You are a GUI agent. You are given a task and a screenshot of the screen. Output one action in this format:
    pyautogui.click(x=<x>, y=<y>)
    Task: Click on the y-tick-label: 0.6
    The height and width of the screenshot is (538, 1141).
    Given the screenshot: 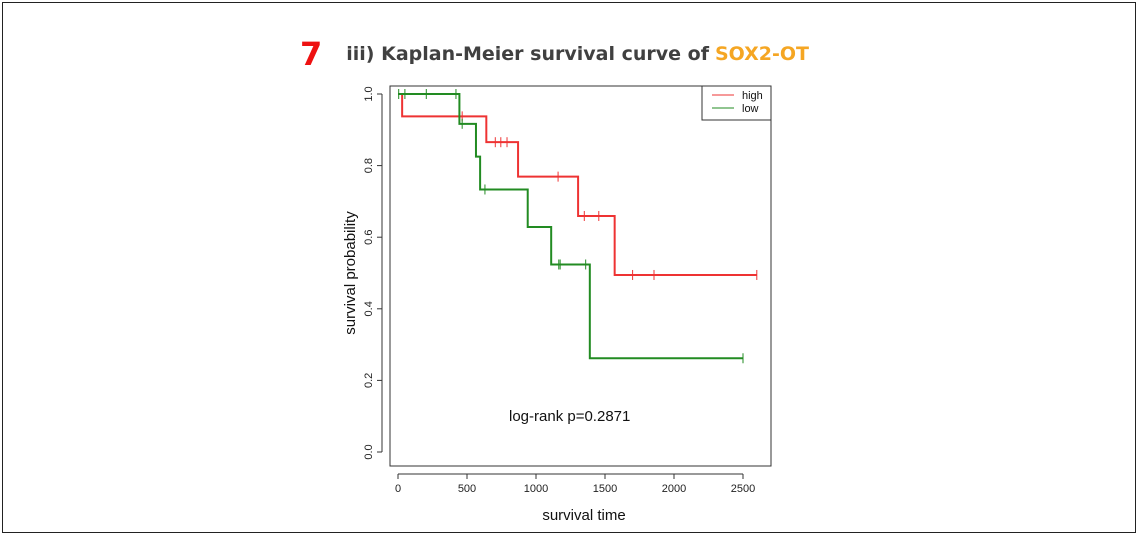 What is the action you would take?
    pyautogui.click(x=369, y=237)
    